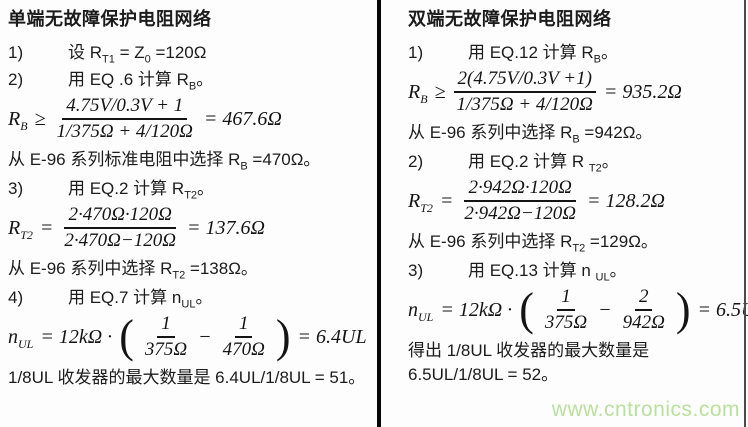 The width and height of the screenshot is (748, 427). Describe the element at coordinates (141, 190) in the screenshot. I see `step-text: 用 EQ.2 计算 RT2。` at that location.